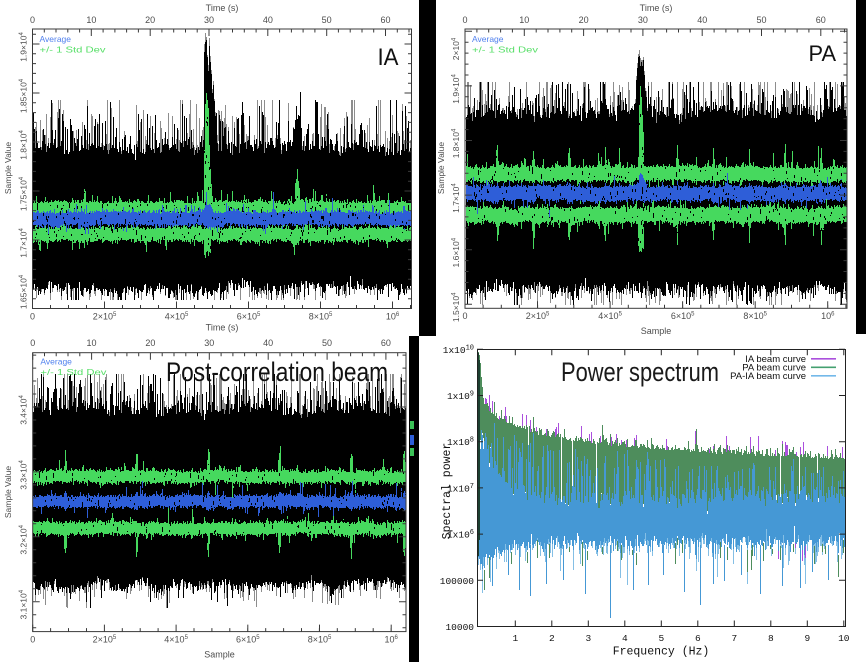 The width and height of the screenshot is (866, 662). I want to click on svg-text: 1.65×104, so click(24, 291).